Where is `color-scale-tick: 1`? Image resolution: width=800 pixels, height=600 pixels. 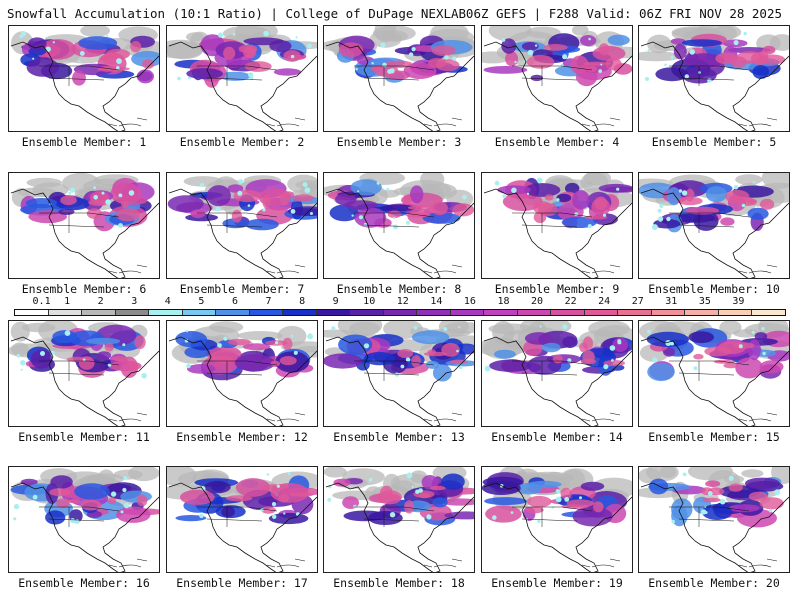 color-scale-tick: 1 is located at coordinates (67, 301).